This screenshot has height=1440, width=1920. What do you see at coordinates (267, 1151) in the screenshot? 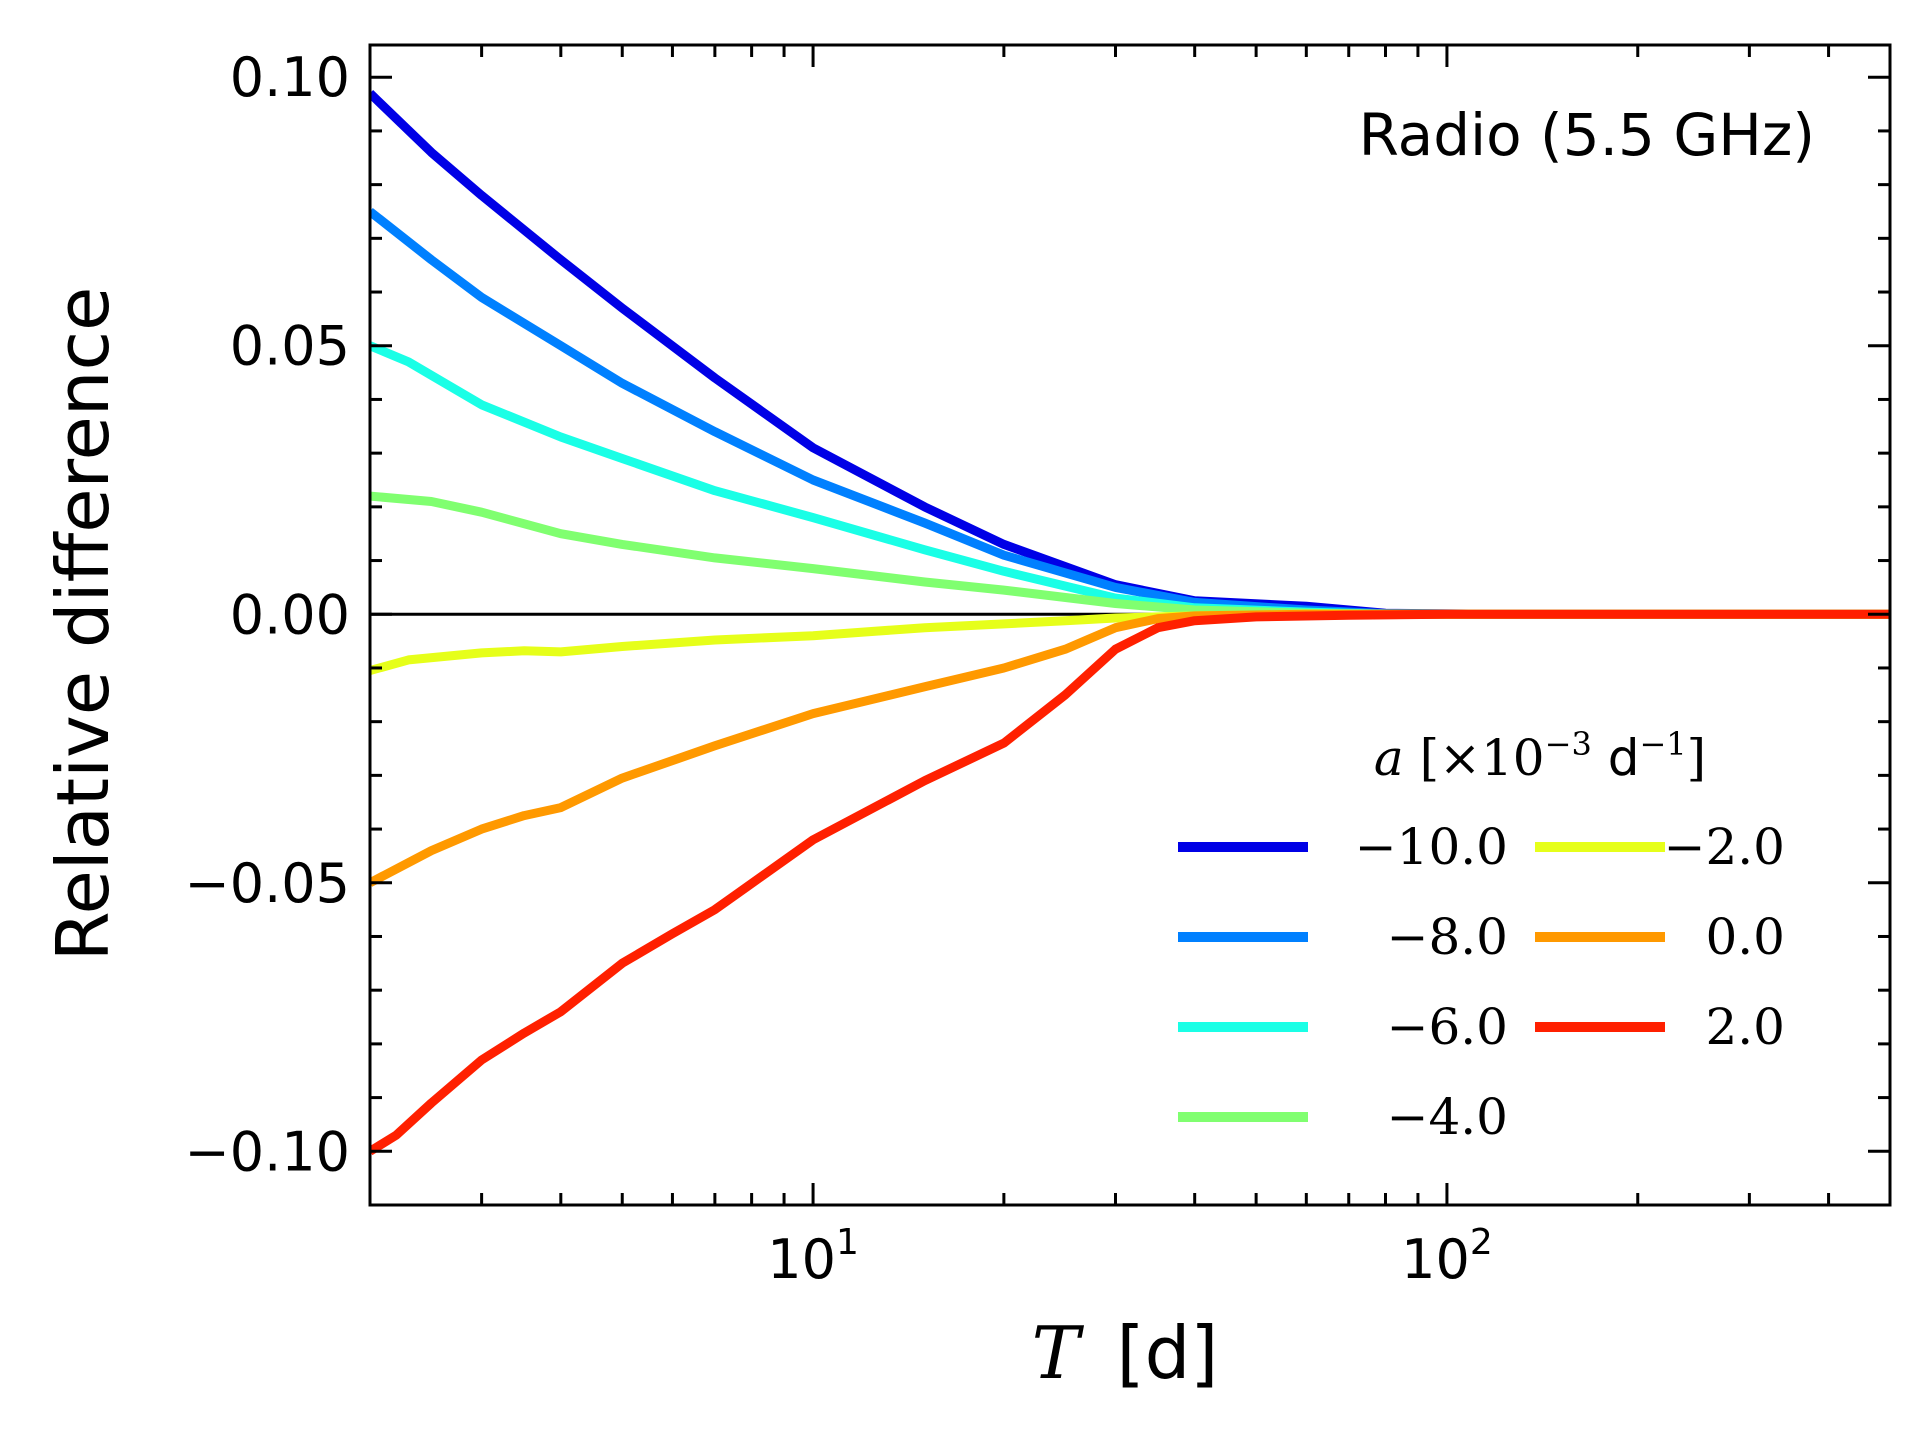
I see `y-tick-label: −0.10` at bounding box center [267, 1151].